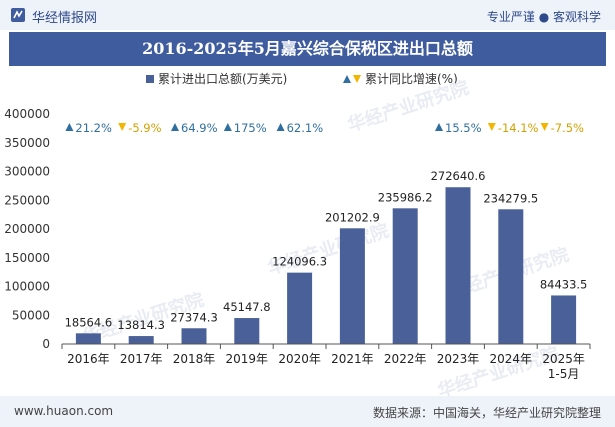 The width and height of the screenshot is (615, 427). What do you see at coordinates (250, 128) in the screenshot?
I see `growth-label: 175%` at bounding box center [250, 128].